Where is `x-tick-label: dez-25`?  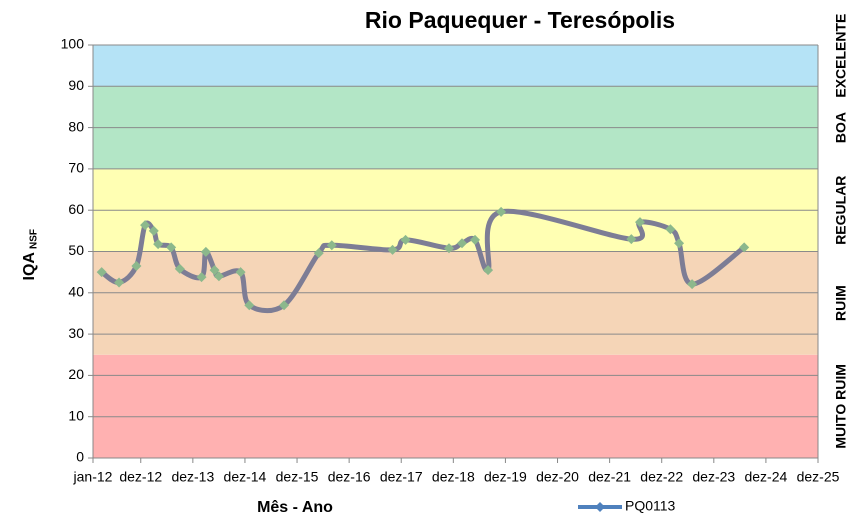 x-tick-label: dez-25 is located at coordinates (818, 477).